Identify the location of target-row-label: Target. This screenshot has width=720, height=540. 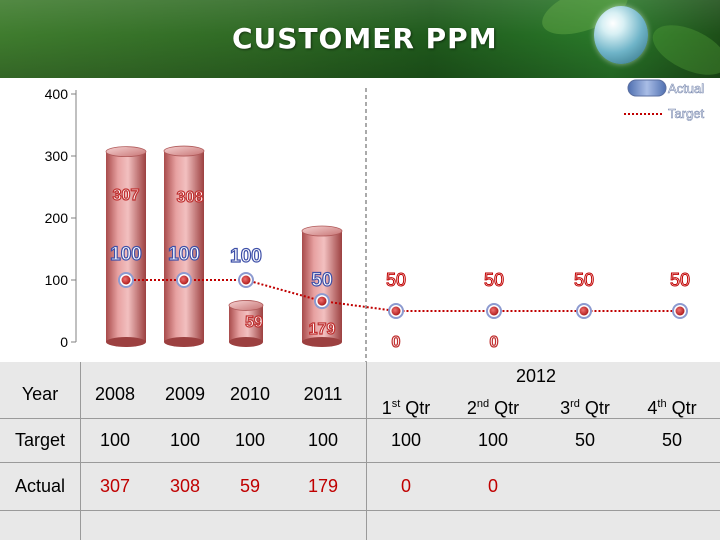
(40, 440).